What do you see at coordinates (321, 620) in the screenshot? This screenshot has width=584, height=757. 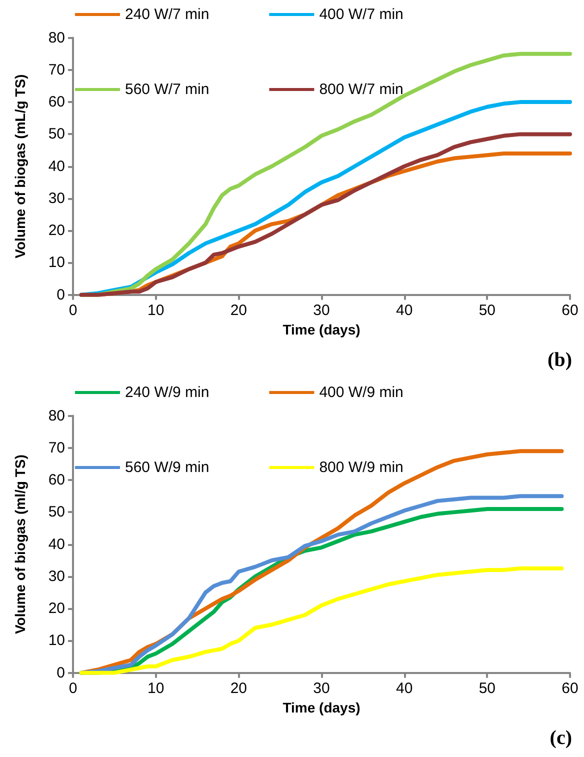 I see `line-series` at bounding box center [321, 620].